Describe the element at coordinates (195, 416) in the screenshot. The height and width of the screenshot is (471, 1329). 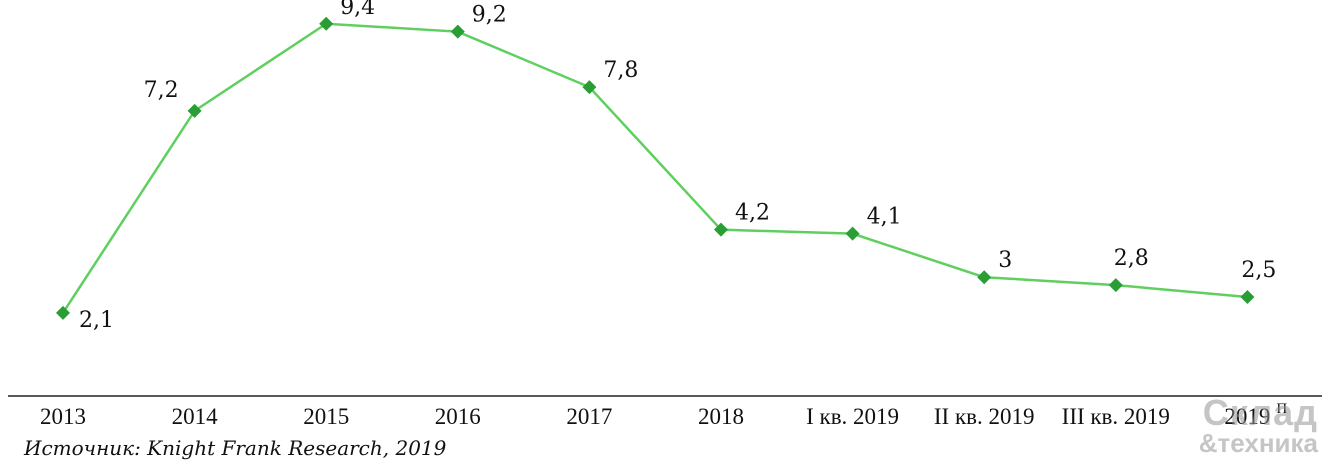
I see `x-tick-label: 2014` at that location.